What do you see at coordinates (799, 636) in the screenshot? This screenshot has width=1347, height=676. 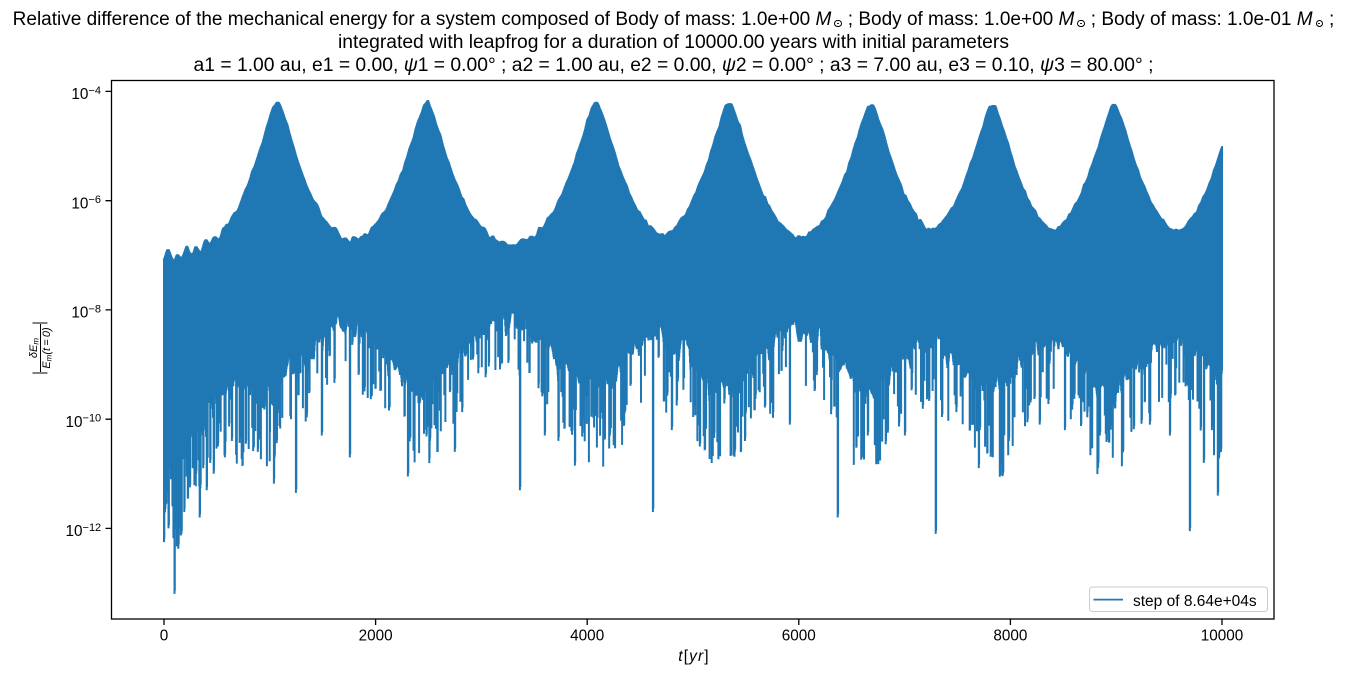 I see `svg-text: 6000` at bounding box center [799, 636].